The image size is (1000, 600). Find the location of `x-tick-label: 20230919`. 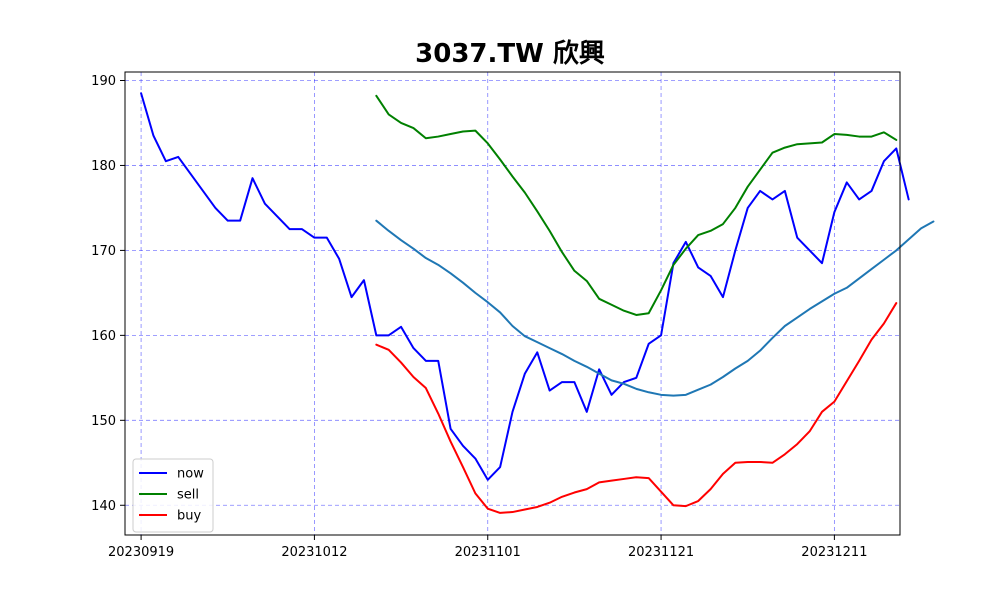

x-tick-label: 20230919 is located at coordinates (141, 552).